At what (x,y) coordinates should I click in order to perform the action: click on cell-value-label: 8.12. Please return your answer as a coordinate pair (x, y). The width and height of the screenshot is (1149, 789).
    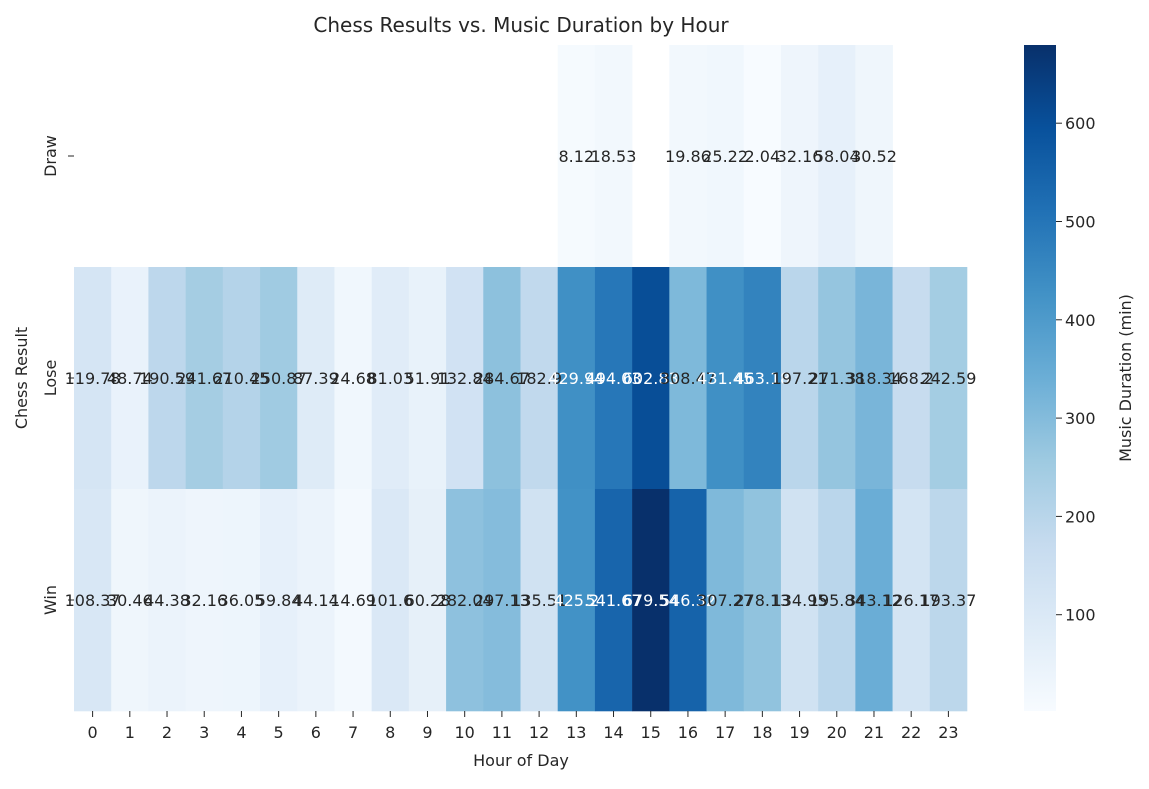
    Looking at the image, I should click on (577, 156).